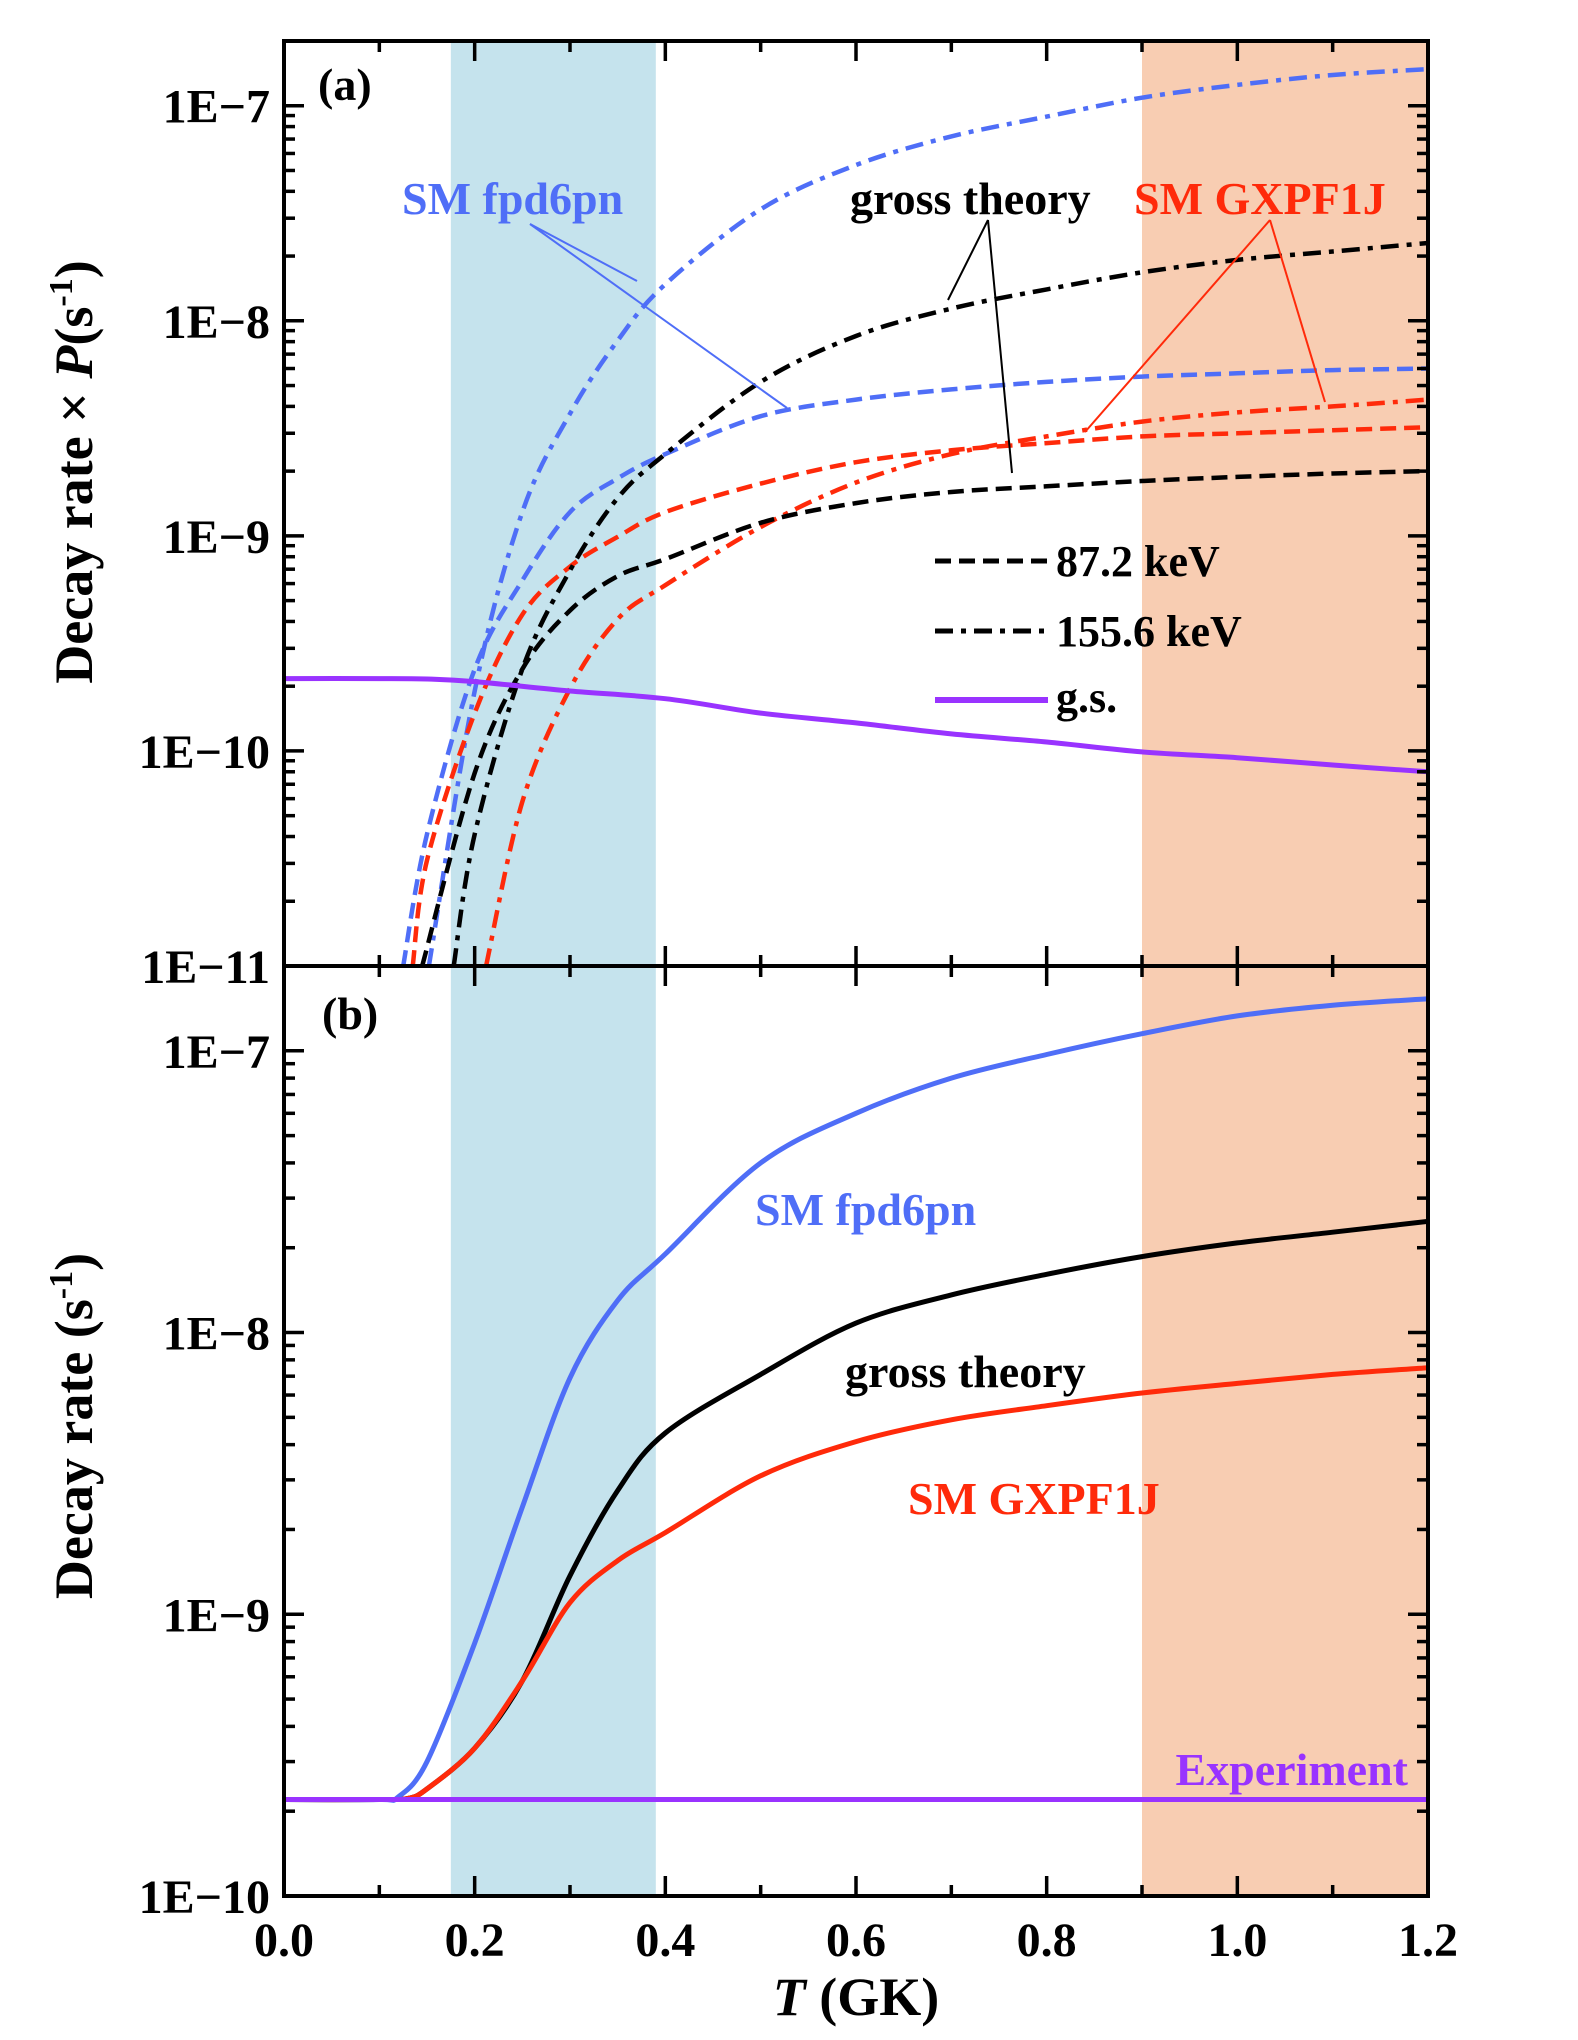  I want to click on x-title-unit: (GK), so click(872, 1997).